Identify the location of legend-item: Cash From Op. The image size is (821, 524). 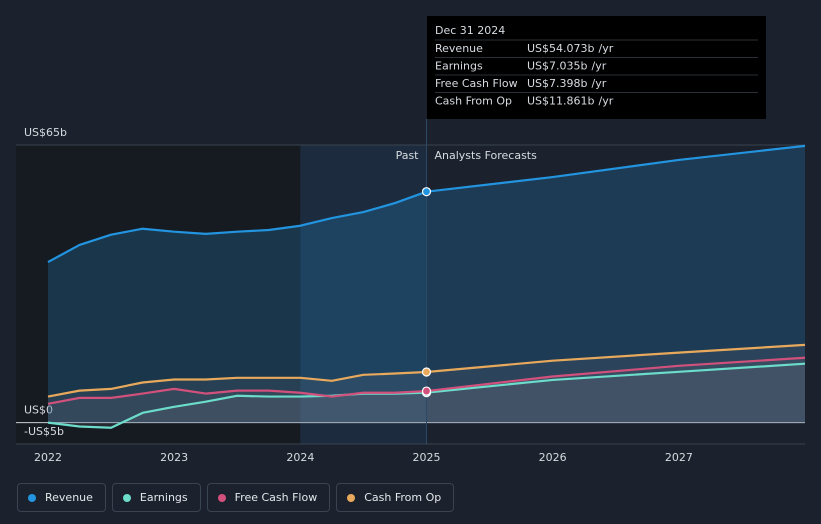
(395, 497).